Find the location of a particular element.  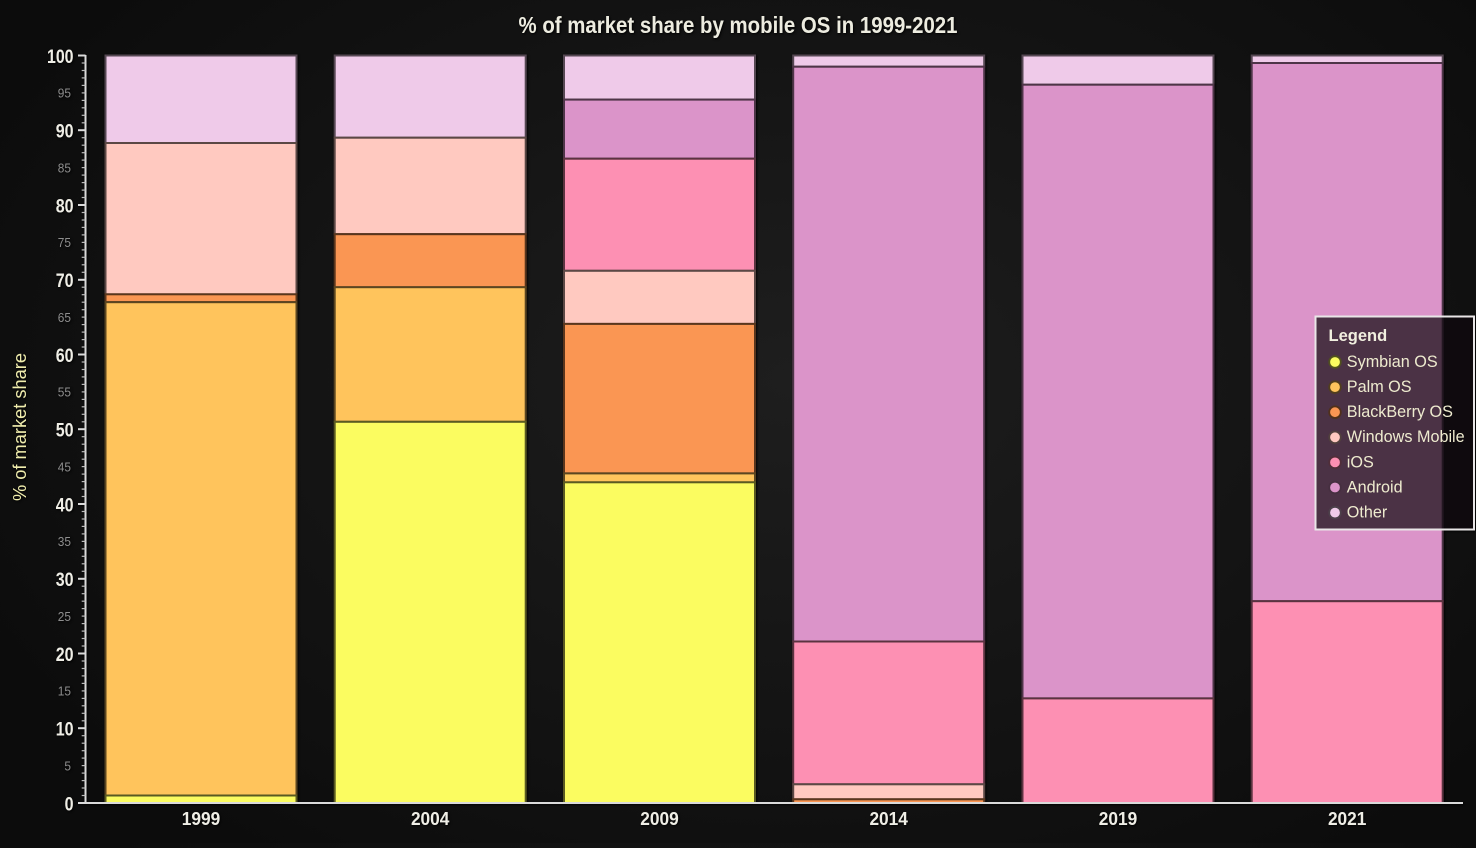

svg-text: 20 is located at coordinates (65, 655).